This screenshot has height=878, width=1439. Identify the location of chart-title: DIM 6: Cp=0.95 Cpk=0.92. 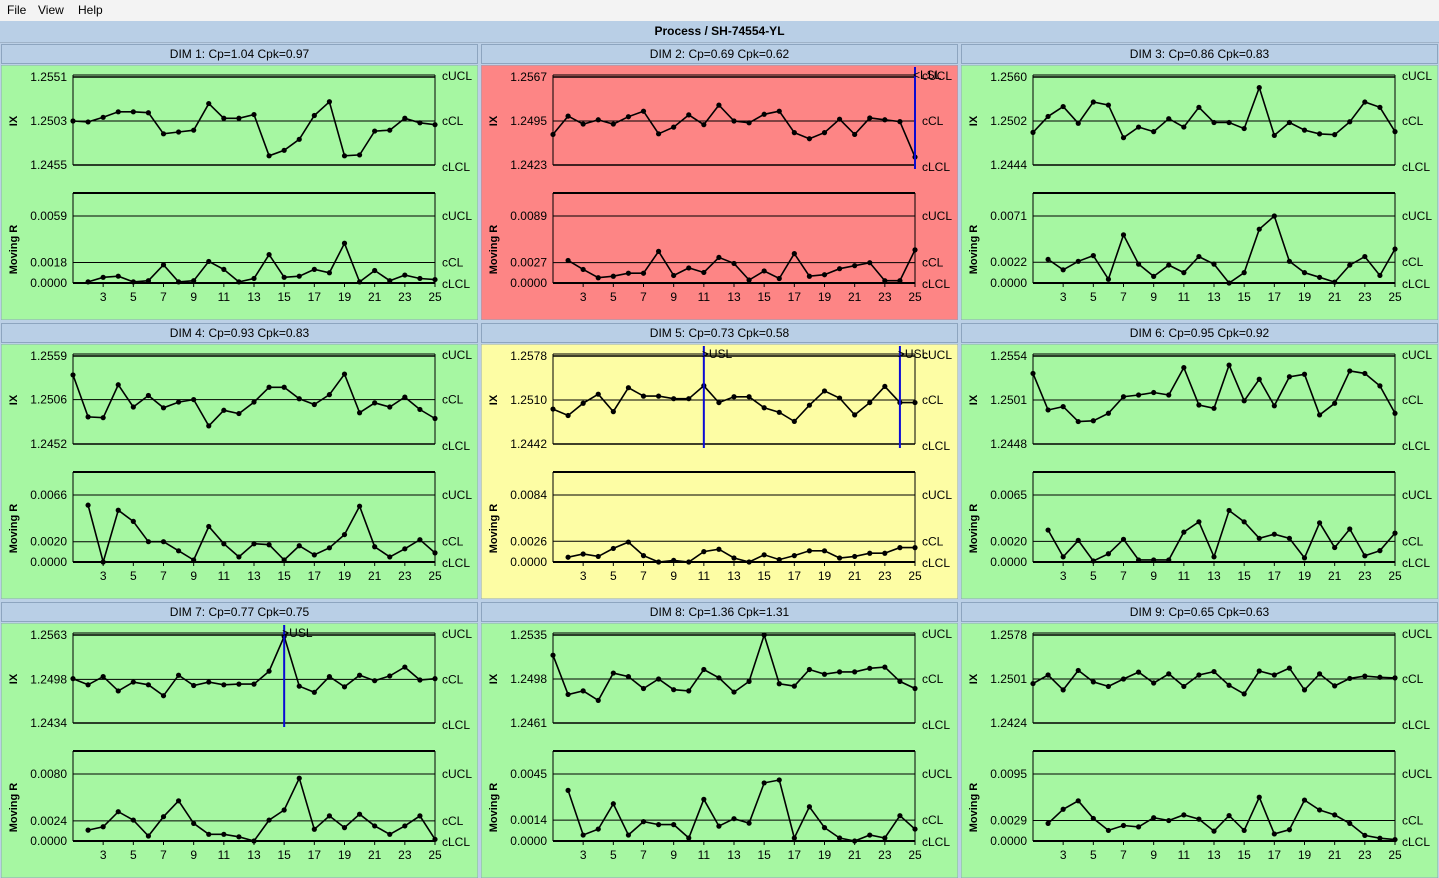
(1199, 333).